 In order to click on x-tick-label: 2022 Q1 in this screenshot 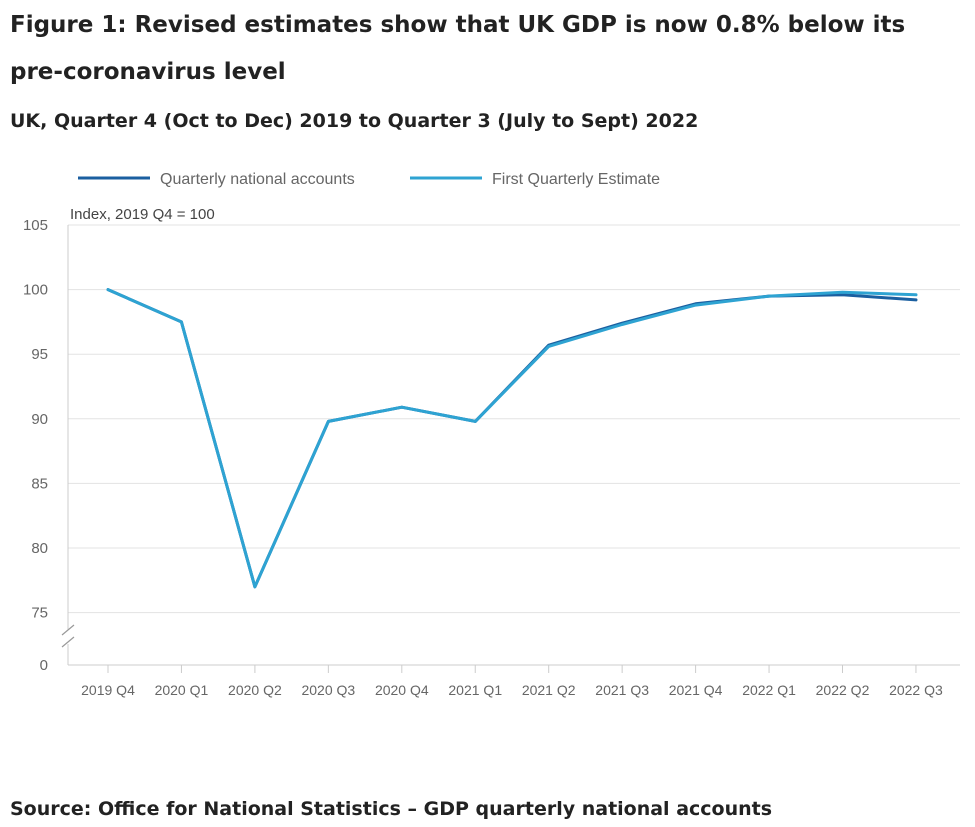, I will do `click(769, 690)`.